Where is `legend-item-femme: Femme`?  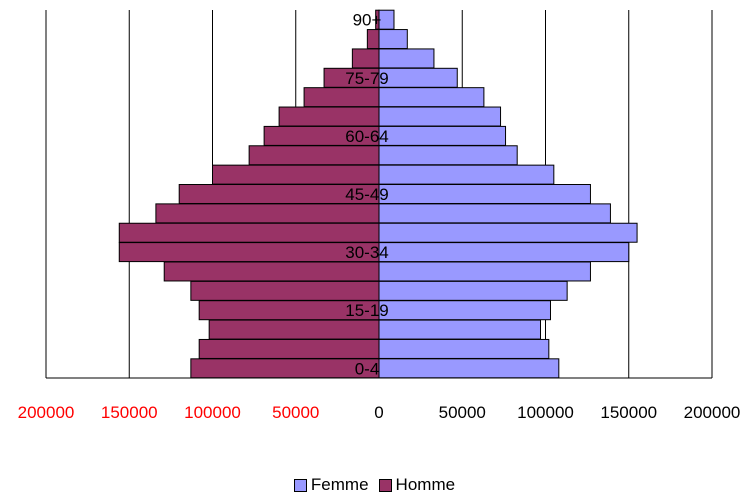
legend-item-femme: Femme is located at coordinates (331, 485).